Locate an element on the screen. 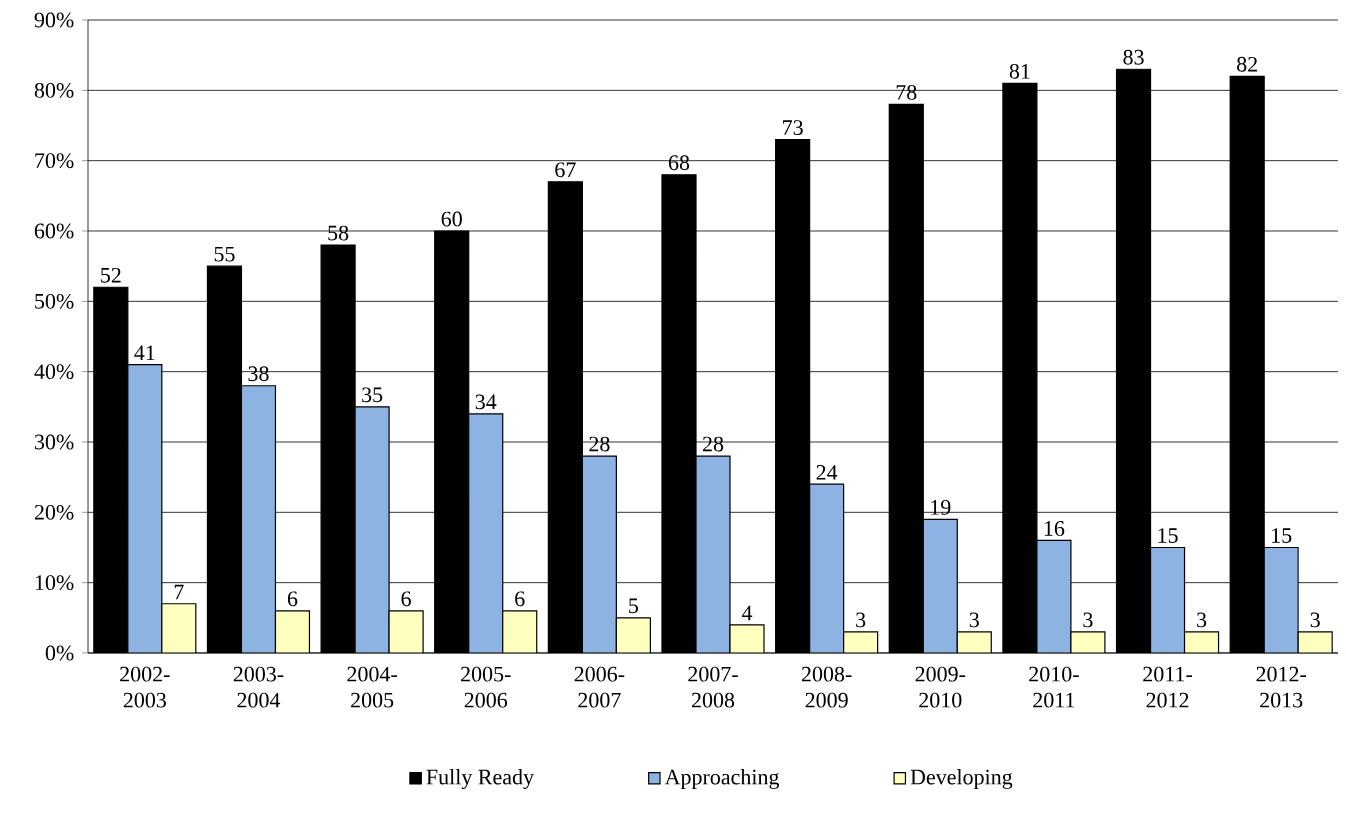 The width and height of the screenshot is (1346, 813). legend-label: Approaching is located at coordinates (722, 779).